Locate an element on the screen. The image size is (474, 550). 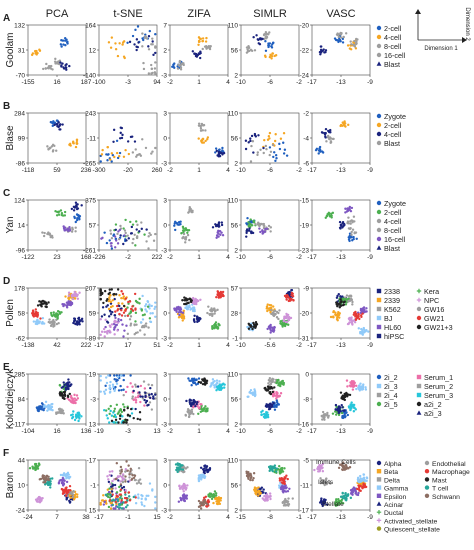
legend-label: 4-cell is located at coordinates (393, 134).